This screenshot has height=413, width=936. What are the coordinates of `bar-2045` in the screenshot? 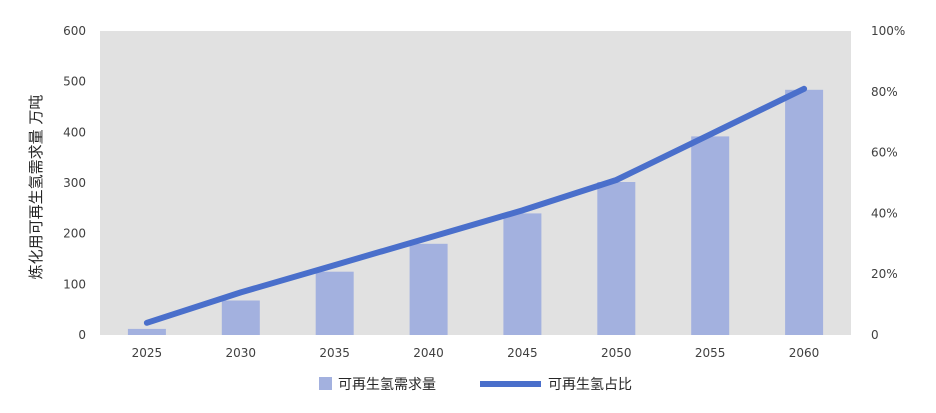 It's located at (522, 274).